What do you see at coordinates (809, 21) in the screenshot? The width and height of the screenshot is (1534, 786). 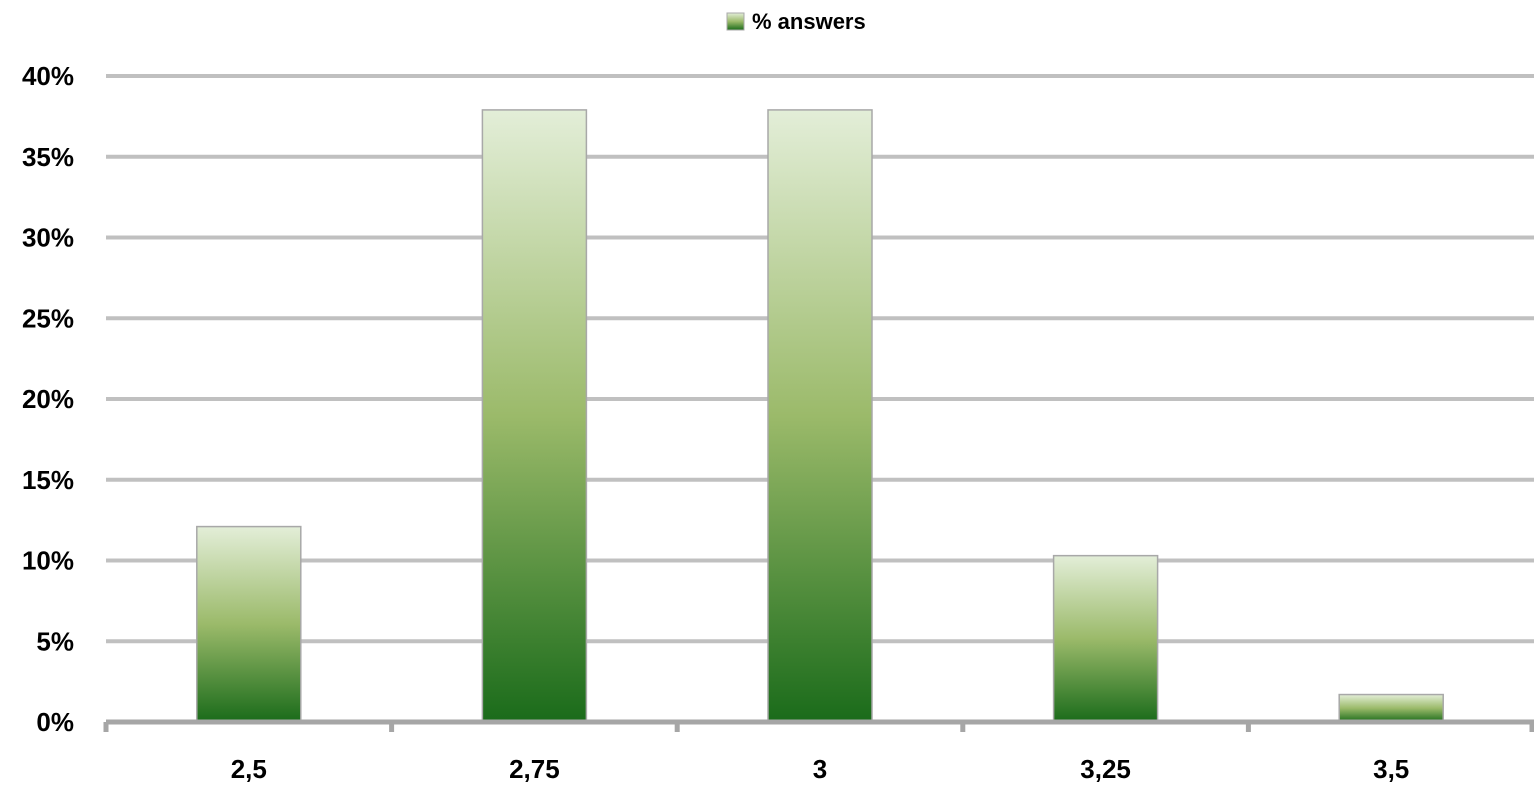 I see `legend-label: % answers` at bounding box center [809, 21].